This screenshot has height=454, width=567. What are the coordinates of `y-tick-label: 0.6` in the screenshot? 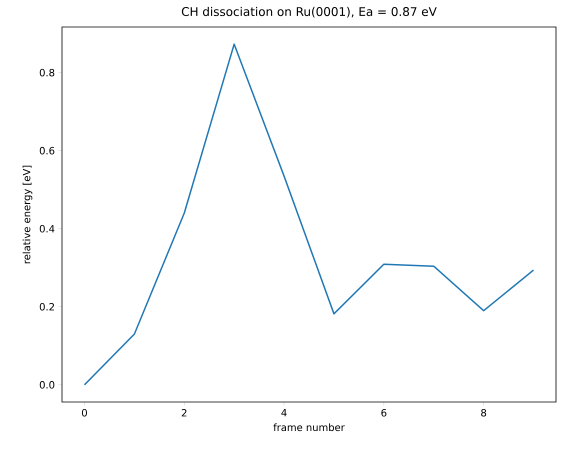 It's located at (47, 150).